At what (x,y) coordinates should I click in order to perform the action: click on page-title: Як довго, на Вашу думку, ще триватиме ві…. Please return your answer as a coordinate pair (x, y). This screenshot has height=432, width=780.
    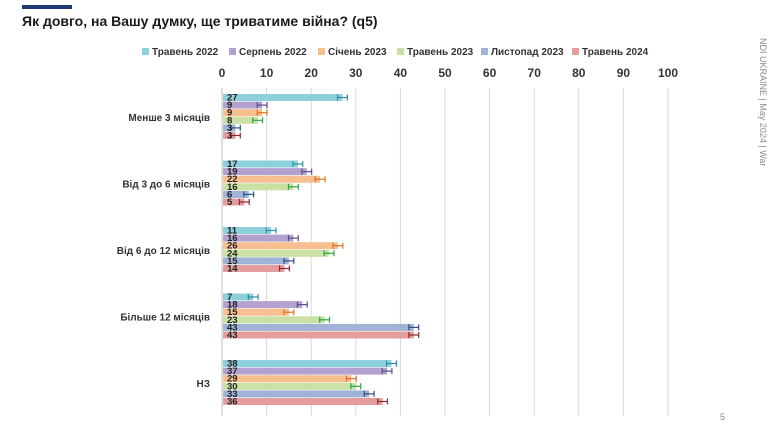
    Looking at the image, I should click on (200, 21).